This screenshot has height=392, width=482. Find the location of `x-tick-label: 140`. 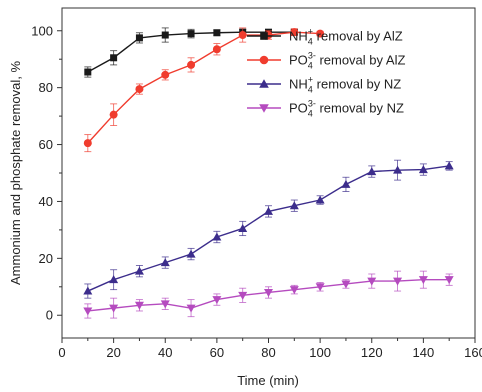

x-tick-label: 140 is located at coordinates (424, 352).